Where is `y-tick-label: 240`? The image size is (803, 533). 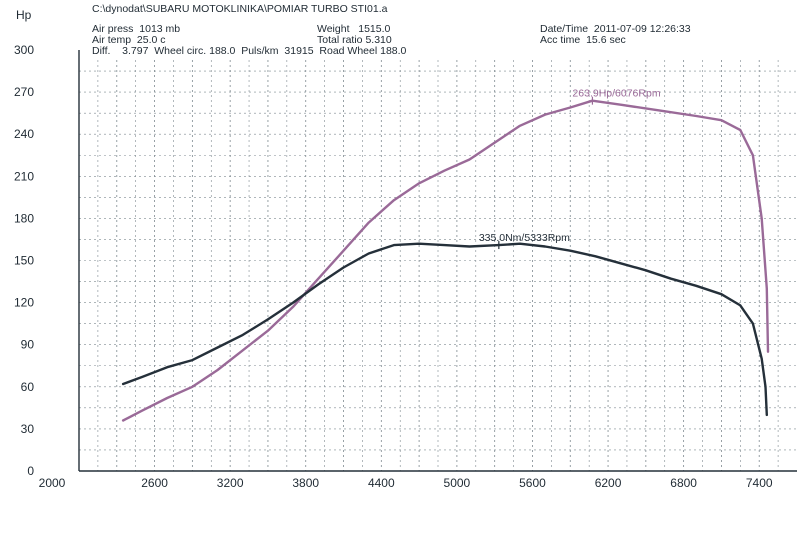 y-tick-label: 240 is located at coordinates (24, 134).